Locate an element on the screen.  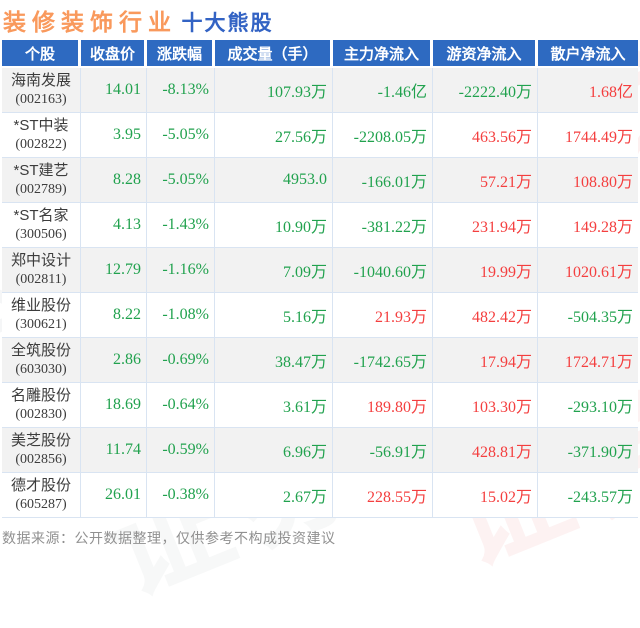
value-cell: 4953.0 is located at coordinates (274, 180).